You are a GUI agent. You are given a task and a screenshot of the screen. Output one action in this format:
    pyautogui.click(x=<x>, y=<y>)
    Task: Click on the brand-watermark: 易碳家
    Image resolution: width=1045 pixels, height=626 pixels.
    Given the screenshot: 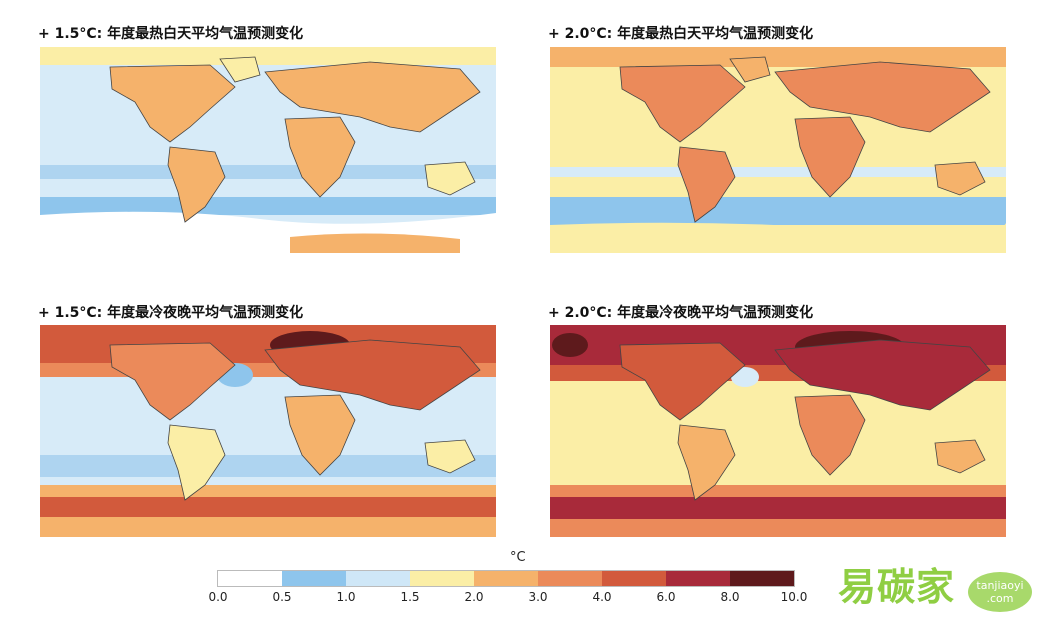 What is the action you would take?
    pyautogui.click(x=897, y=587)
    